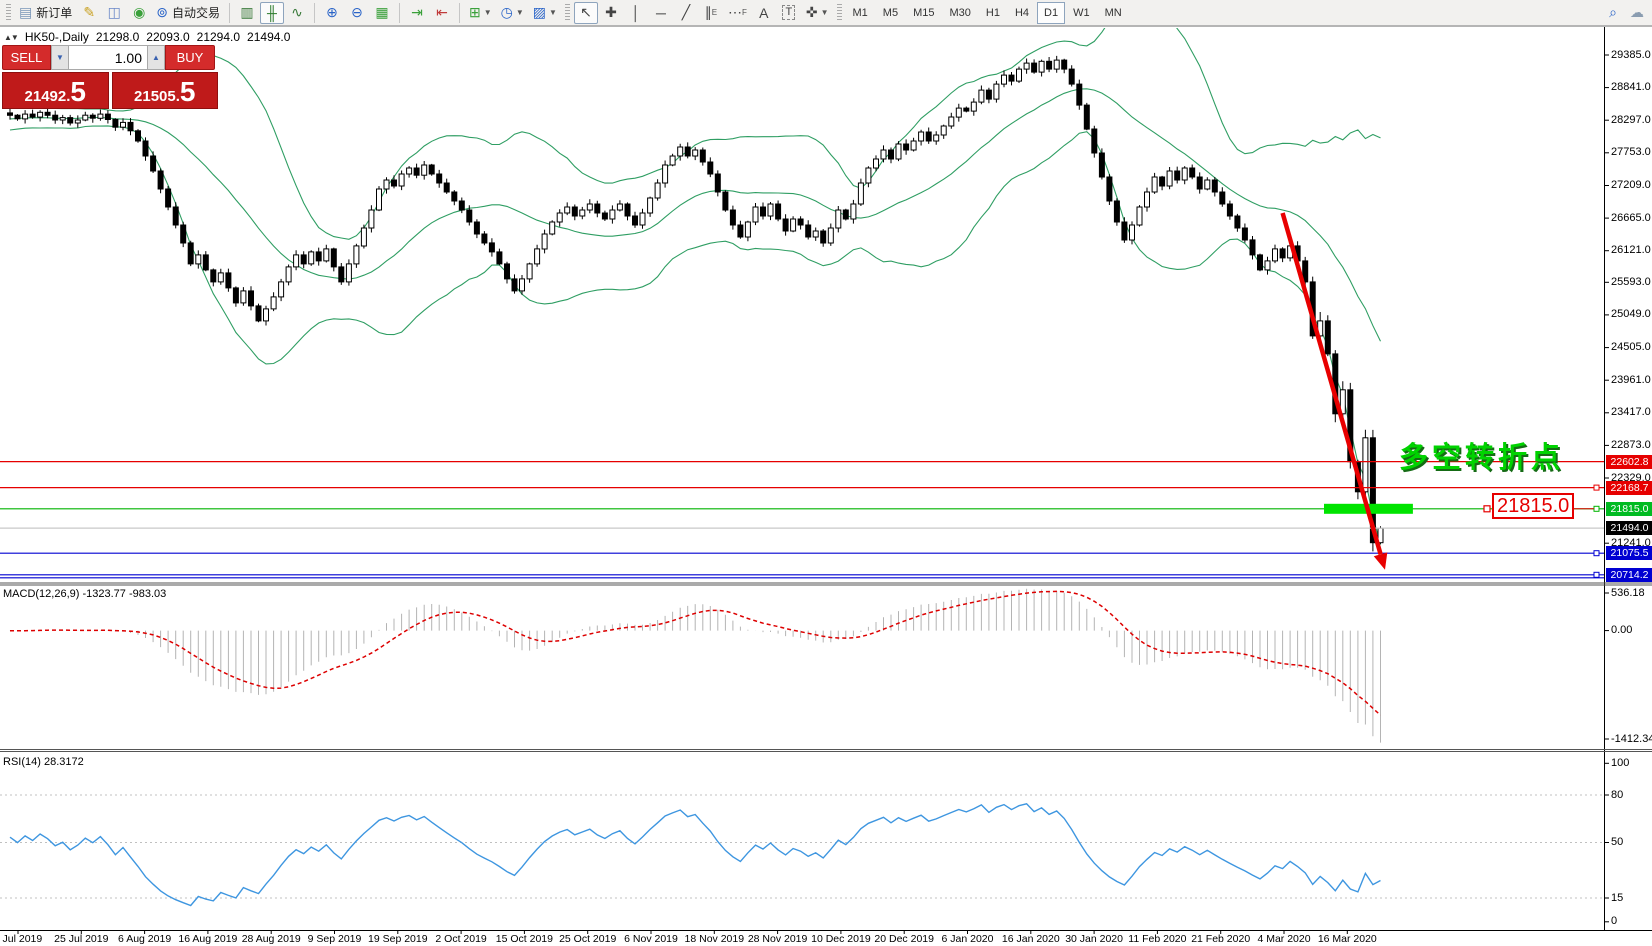  I want to click on line-chart-button: ∿, so click(297, 13).